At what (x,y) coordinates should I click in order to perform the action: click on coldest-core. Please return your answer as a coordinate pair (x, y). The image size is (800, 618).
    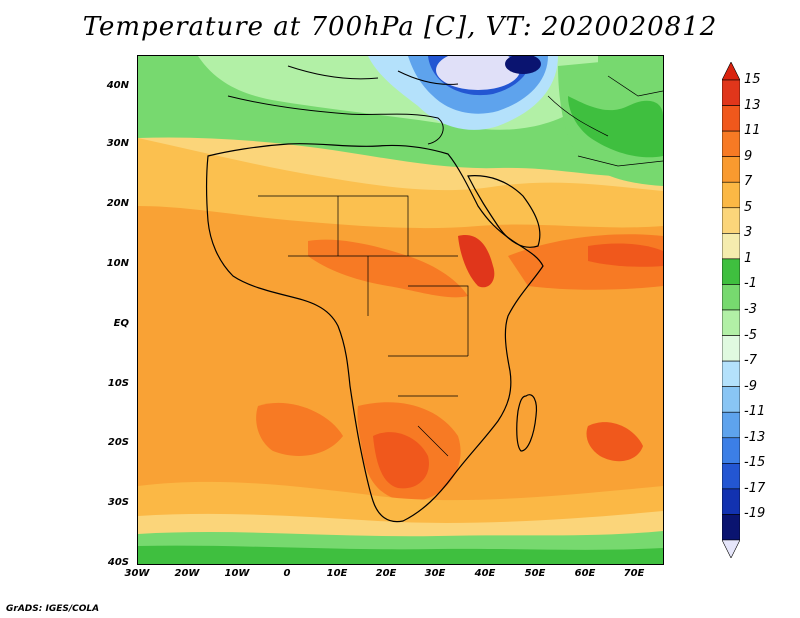
    Looking at the image, I should click on (523, 65).